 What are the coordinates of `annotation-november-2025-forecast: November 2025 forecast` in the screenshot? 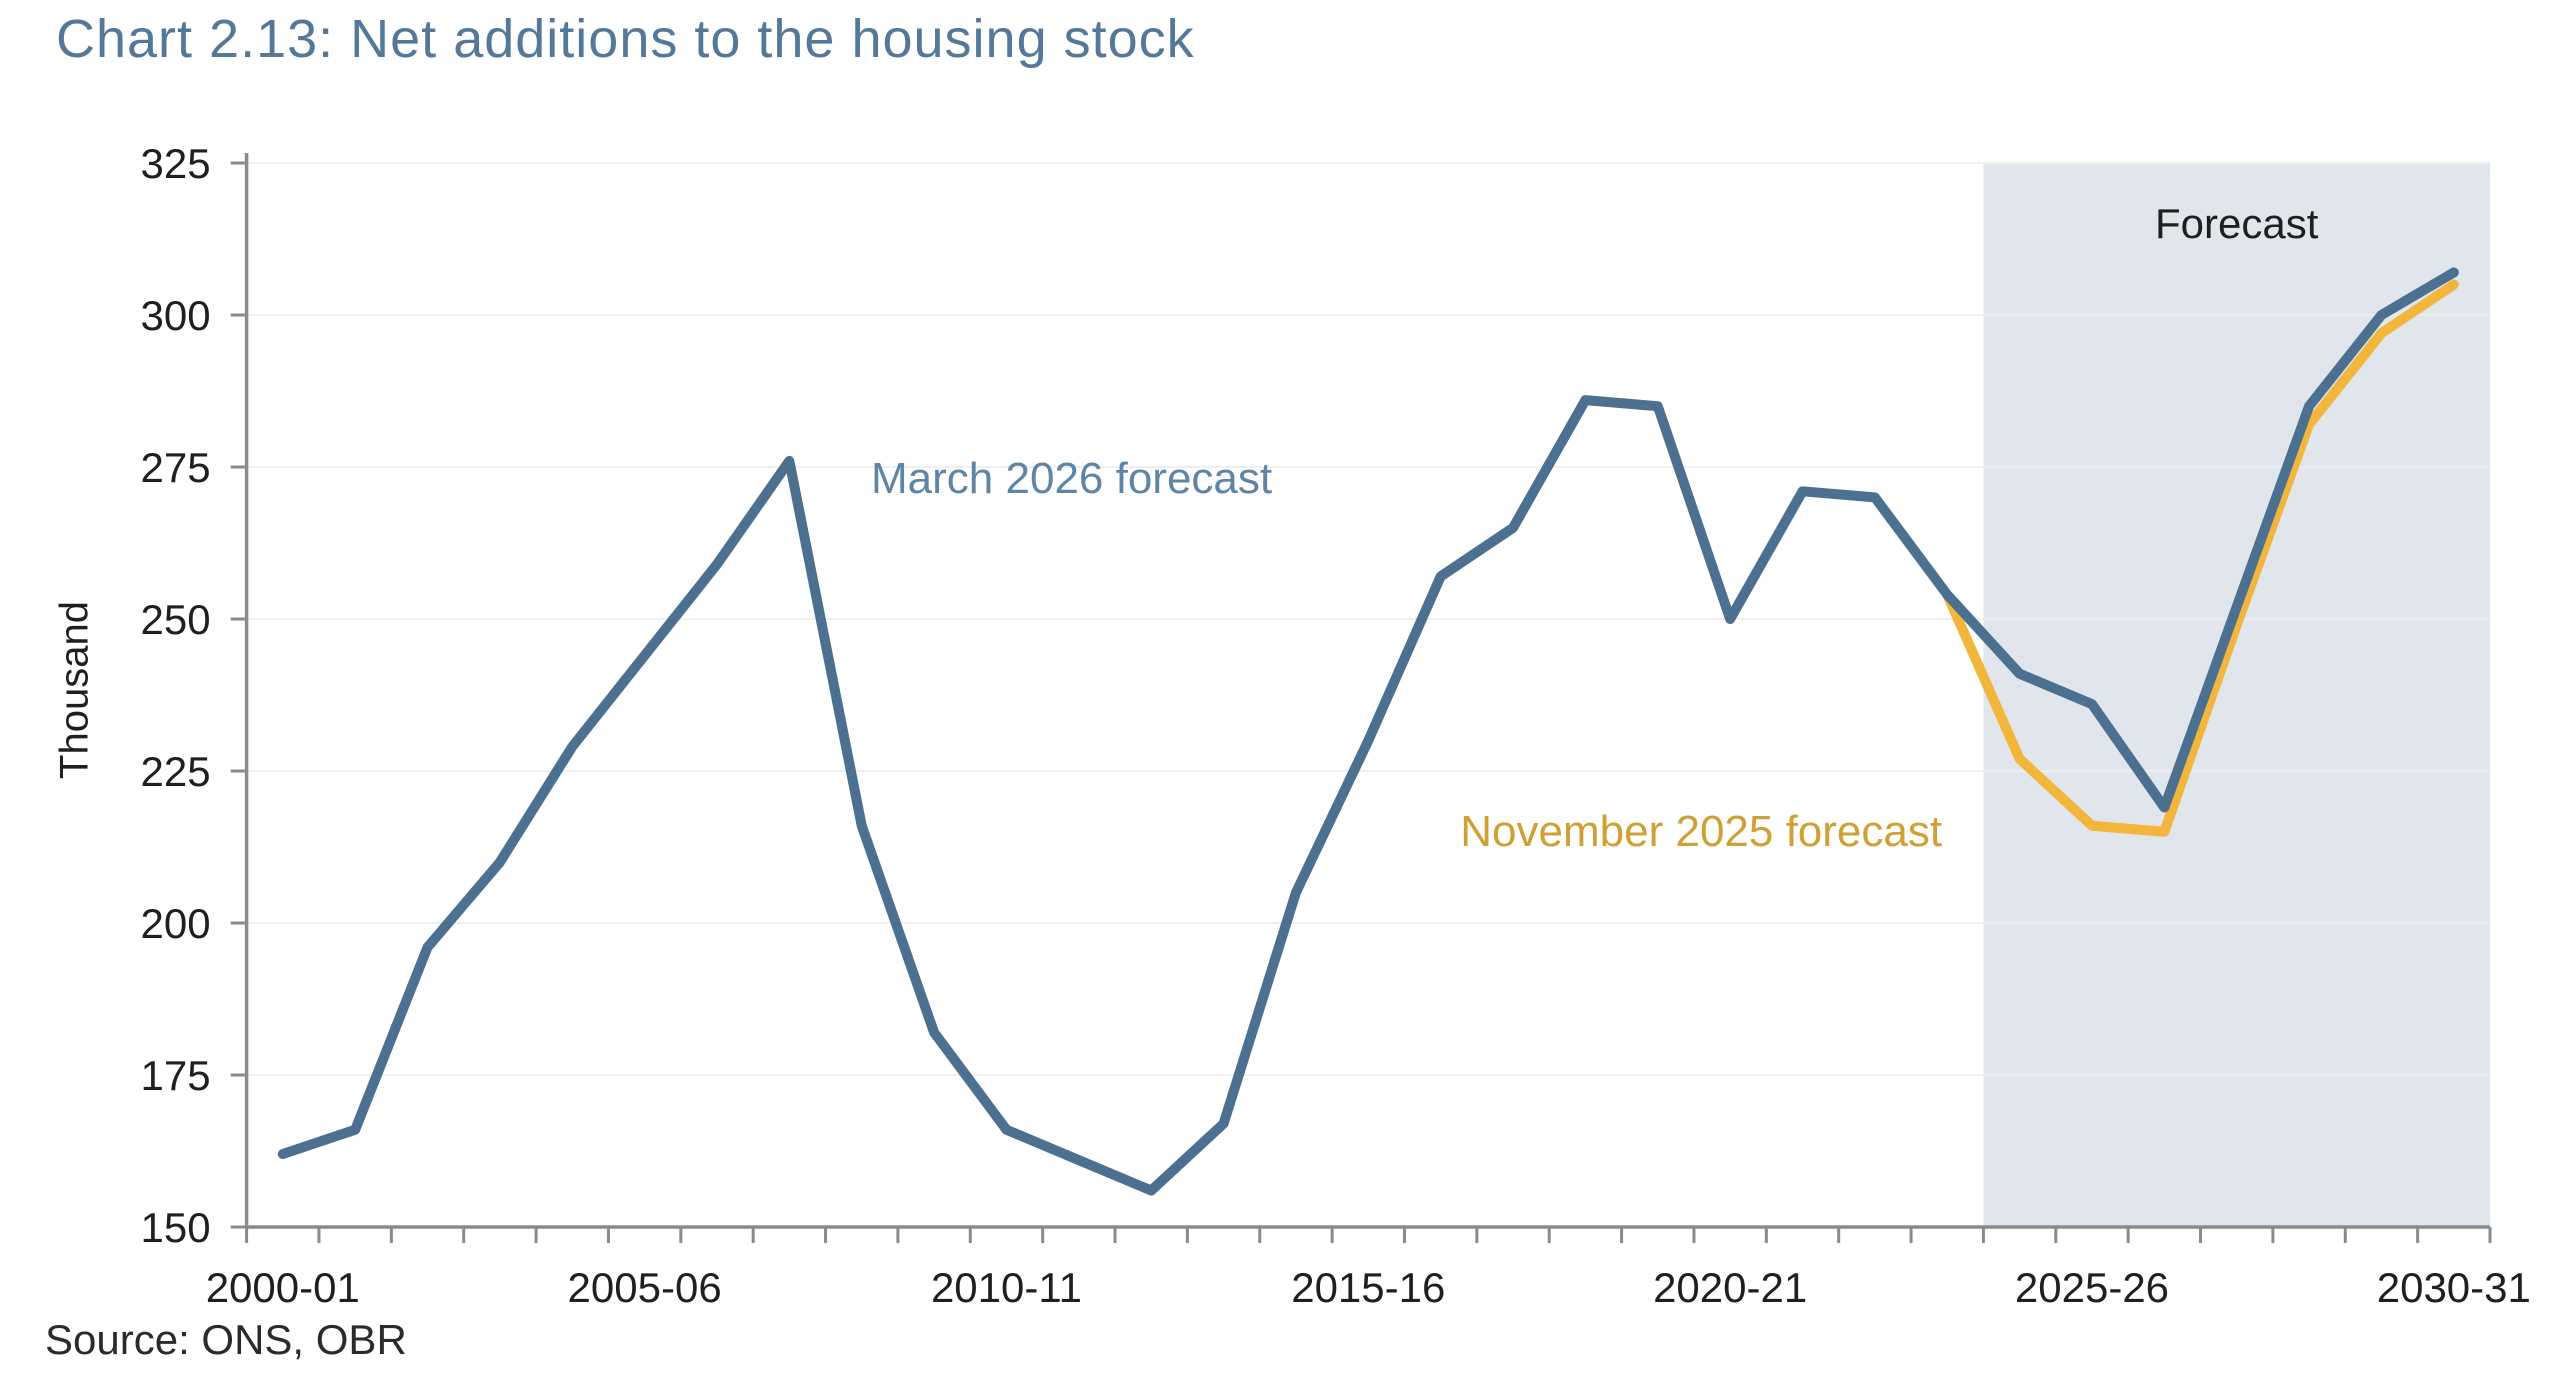 It's located at (1701, 831).